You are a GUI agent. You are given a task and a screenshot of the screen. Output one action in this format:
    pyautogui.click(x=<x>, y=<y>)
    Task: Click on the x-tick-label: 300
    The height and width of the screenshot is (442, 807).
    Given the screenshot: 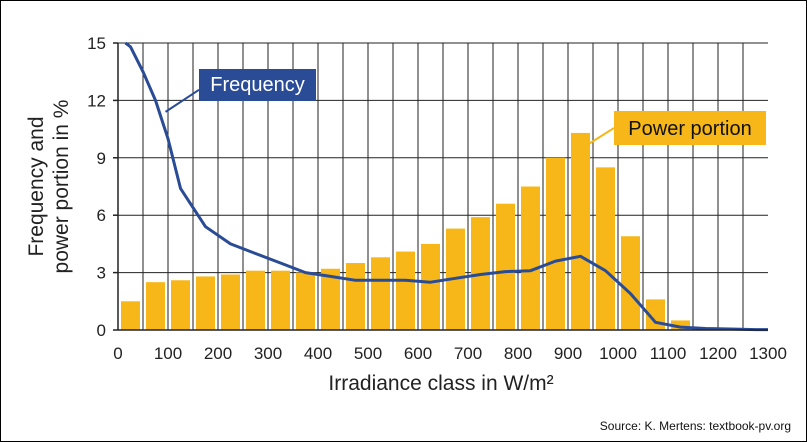 What is the action you would take?
    pyautogui.click(x=268, y=353)
    